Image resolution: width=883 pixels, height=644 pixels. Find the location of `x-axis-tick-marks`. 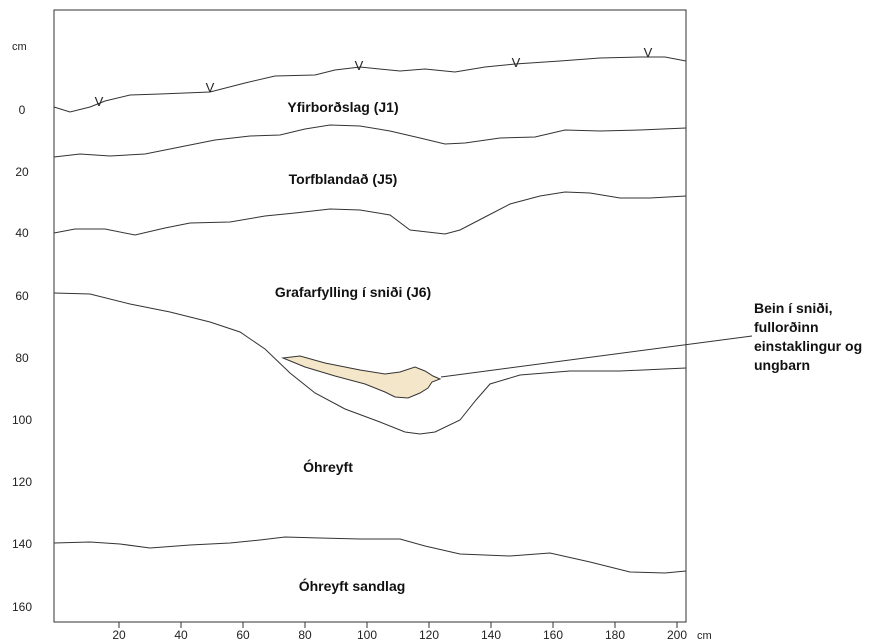

x-axis-tick-marks is located at coordinates (398, 625).